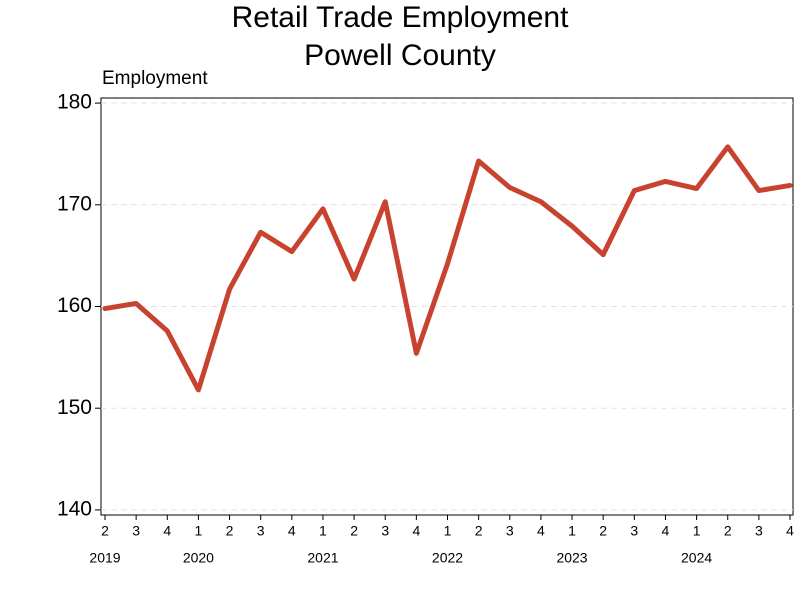 The width and height of the screenshot is (800, 600). I want to click on year-label: 2024, so click(696, 558).